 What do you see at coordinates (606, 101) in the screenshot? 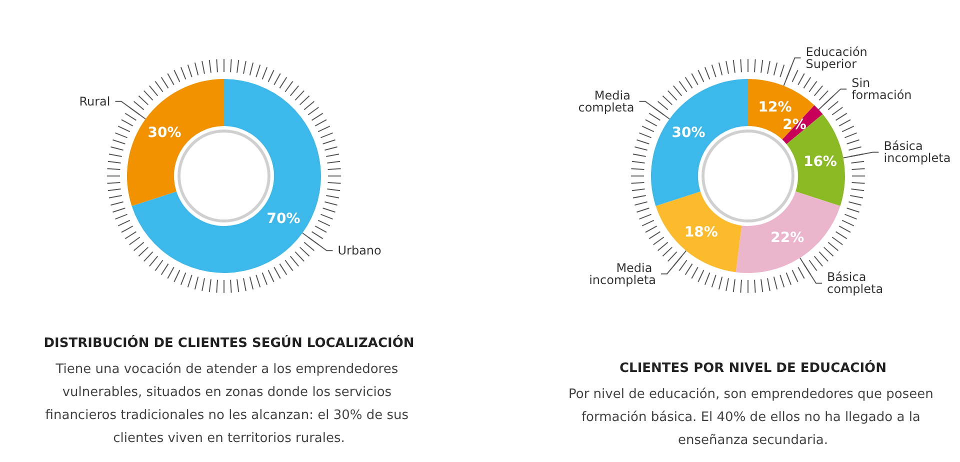
I see `slice-label: Media completa` at bounding box center [606, 101].